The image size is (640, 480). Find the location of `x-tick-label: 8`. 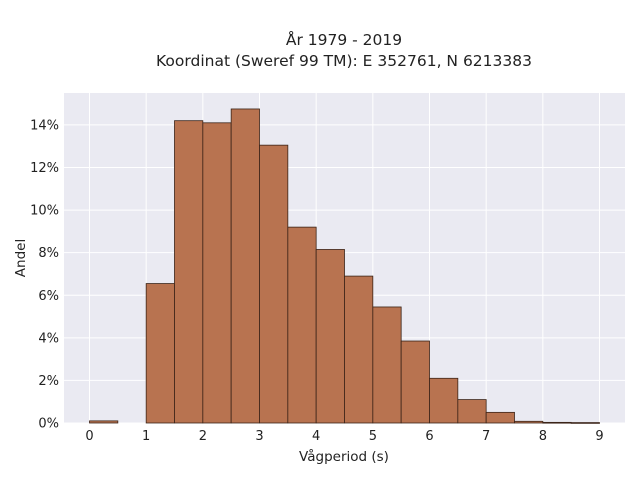

x-tick-label: 8 is located at coordinates (543, 436).